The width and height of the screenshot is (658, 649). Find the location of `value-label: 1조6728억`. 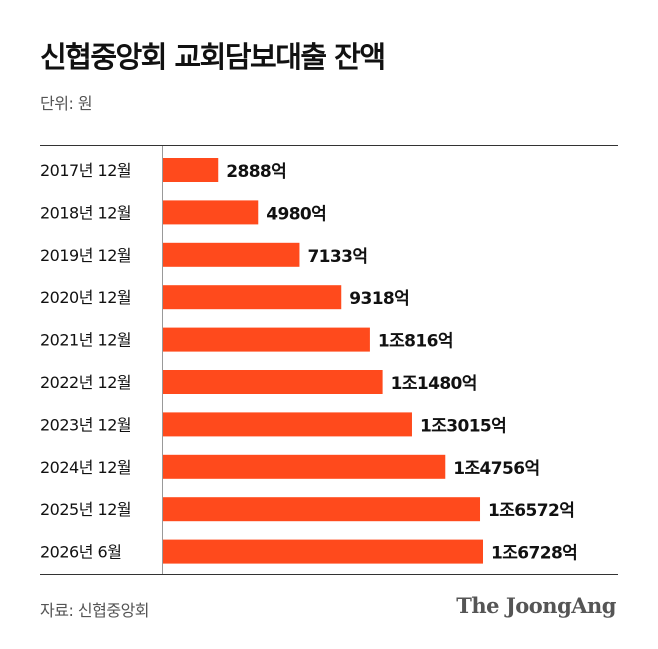

value-label: 1조6728억 is located at coordinates (534, 554).